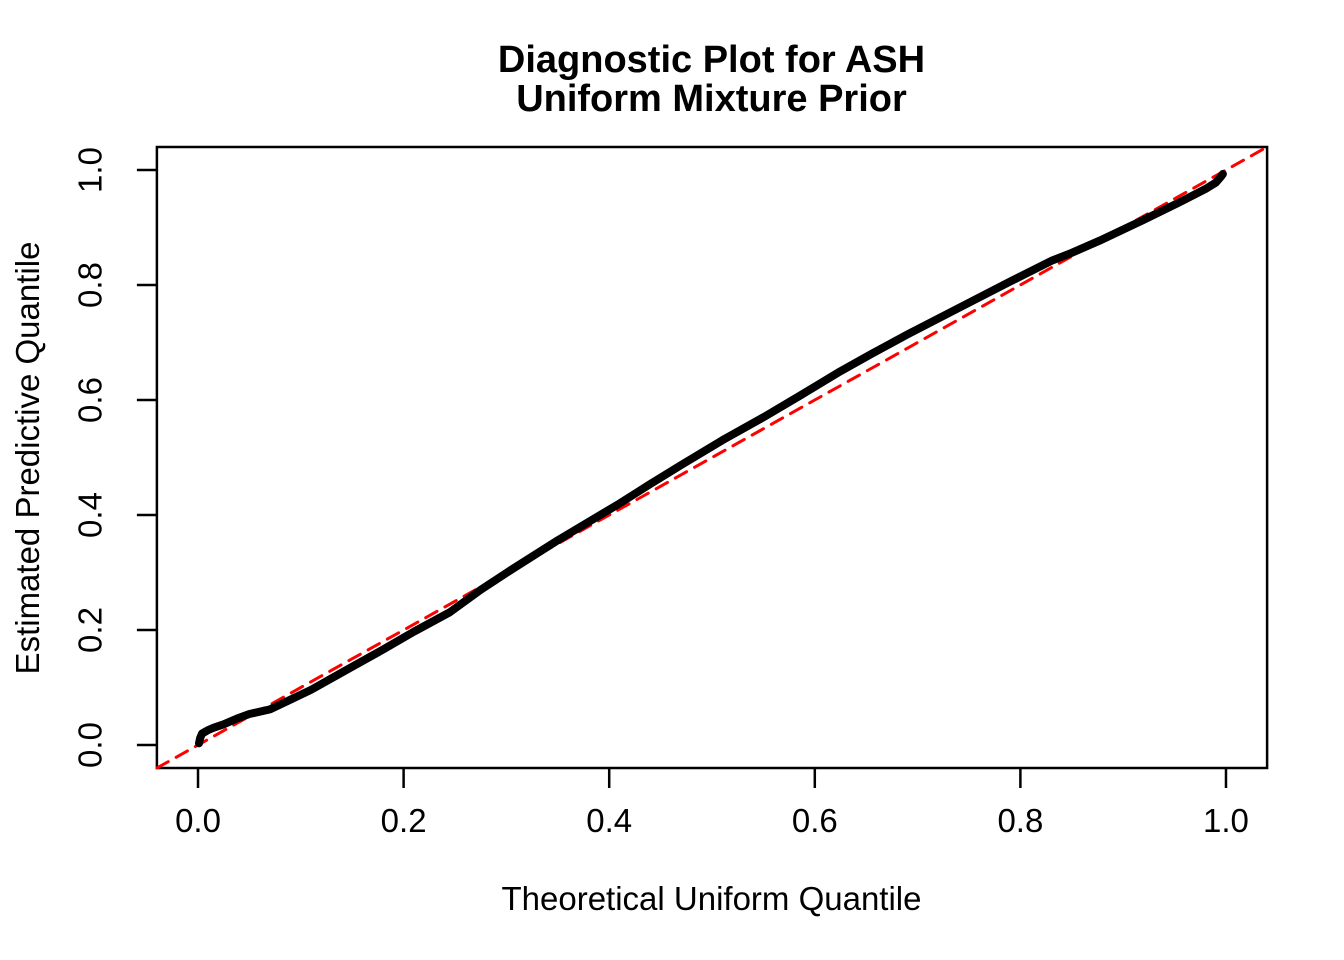  Describe the element at coordinates (404, 820) in the screenshot. I see `x-axis-tick-label: 0.2` at that location.